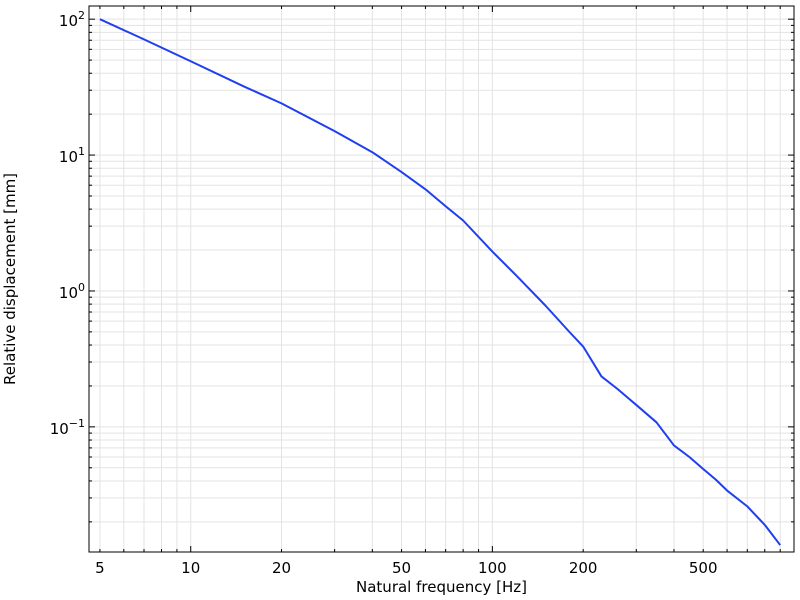  I want to click on x-tick-label: 50, so click(401, 568).